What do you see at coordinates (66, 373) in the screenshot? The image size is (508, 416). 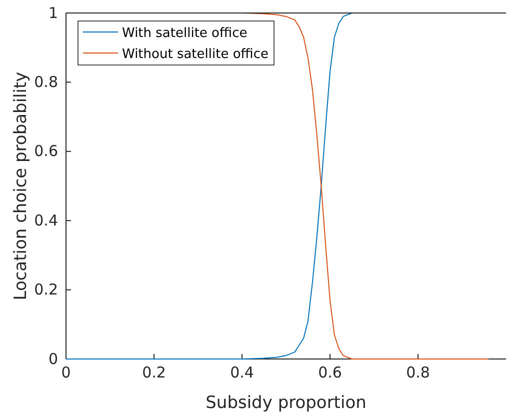 I see `x-tick-label: 0` at bounding box center [66, 373].